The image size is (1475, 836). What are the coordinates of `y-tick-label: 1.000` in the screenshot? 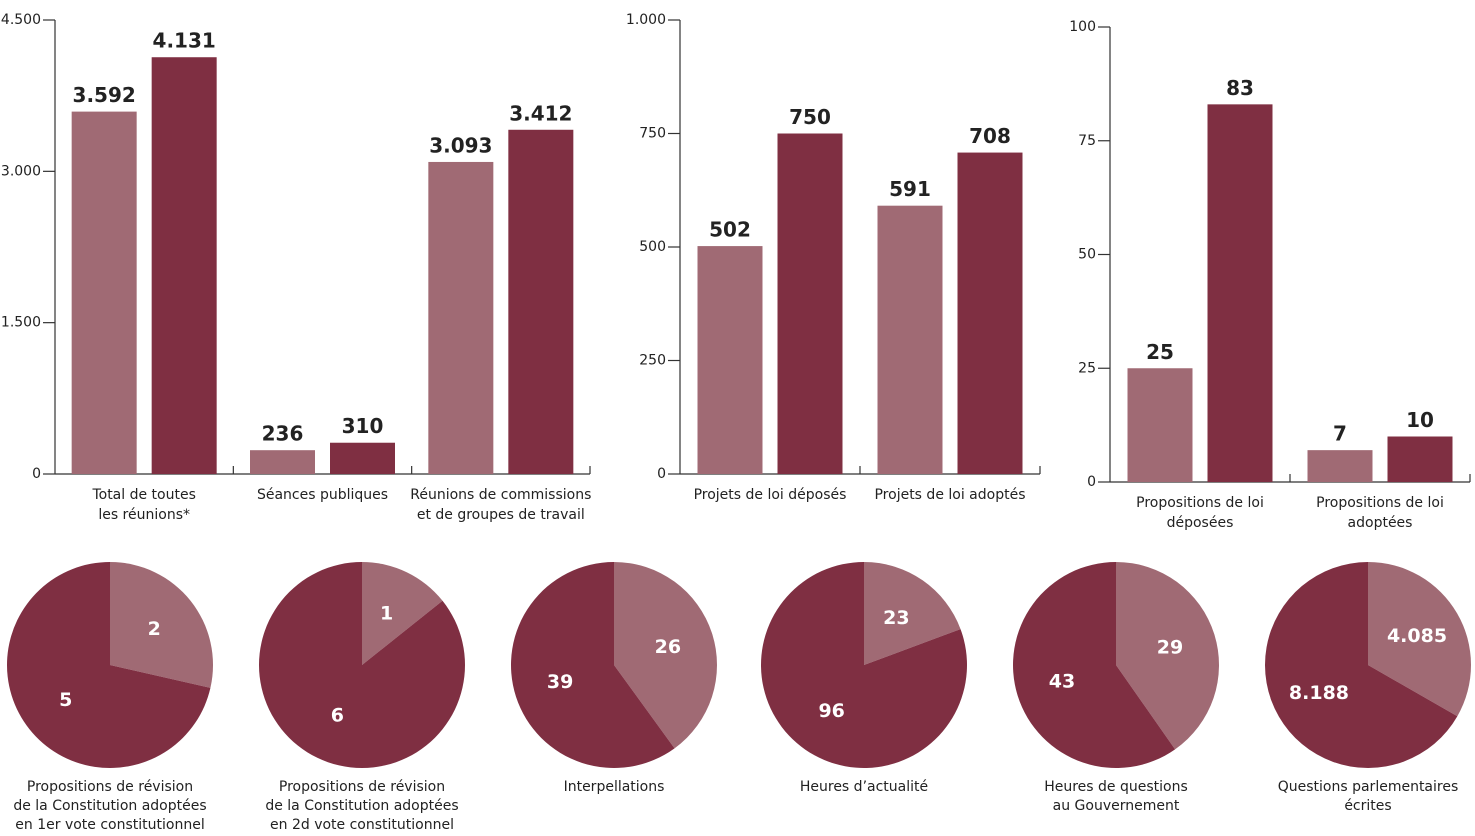 It's located at (646, 20).